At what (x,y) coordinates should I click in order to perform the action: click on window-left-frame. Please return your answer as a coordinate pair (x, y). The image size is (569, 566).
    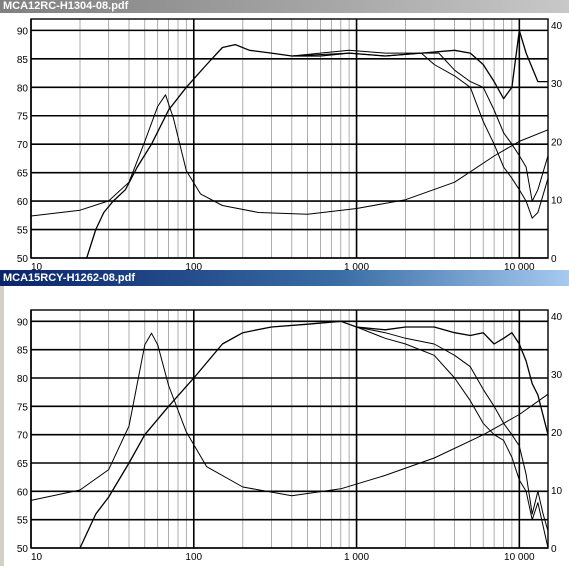
    Looking at the image, I should click on (2, 426).